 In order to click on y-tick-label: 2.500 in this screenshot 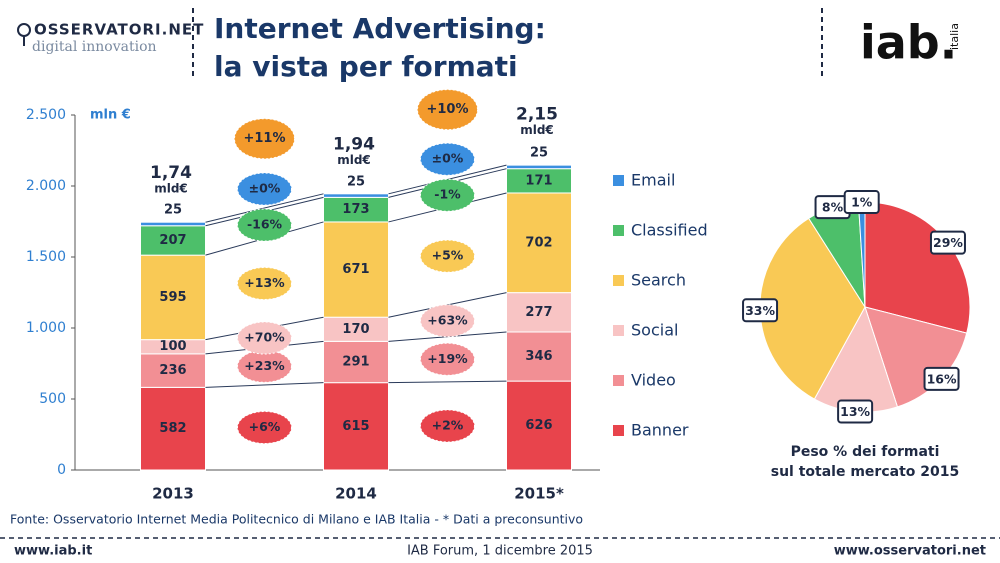, I will do `click(46, 115)`.